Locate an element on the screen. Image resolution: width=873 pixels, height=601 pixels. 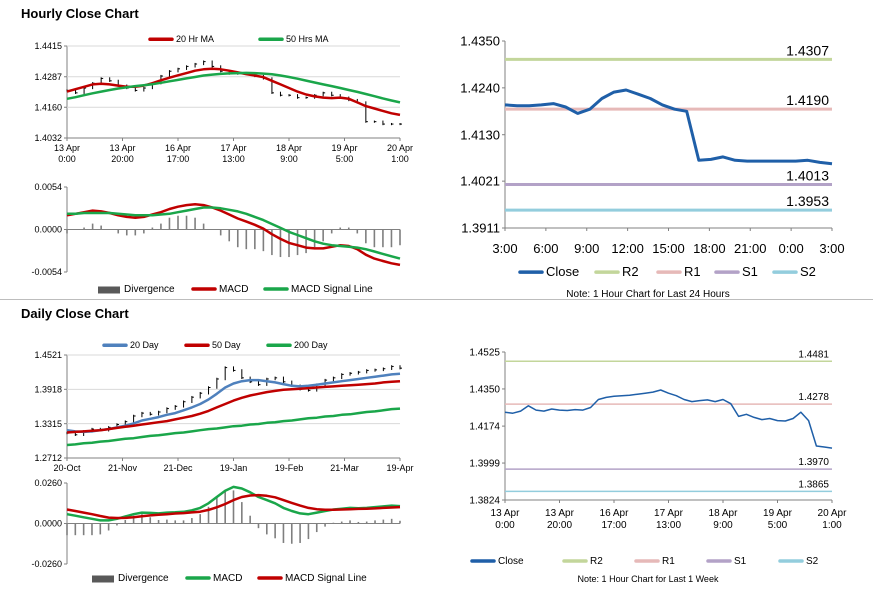
daily_macd-legend-label: MACD is located at coordinates (227, 578).